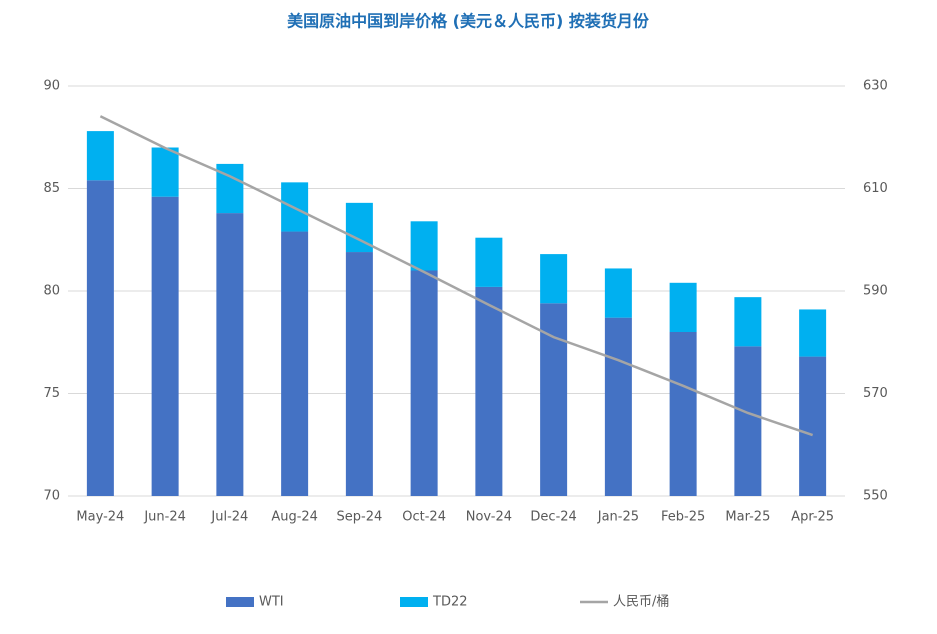  I want to click on y2-tick-label: 590, so click(875, 291).